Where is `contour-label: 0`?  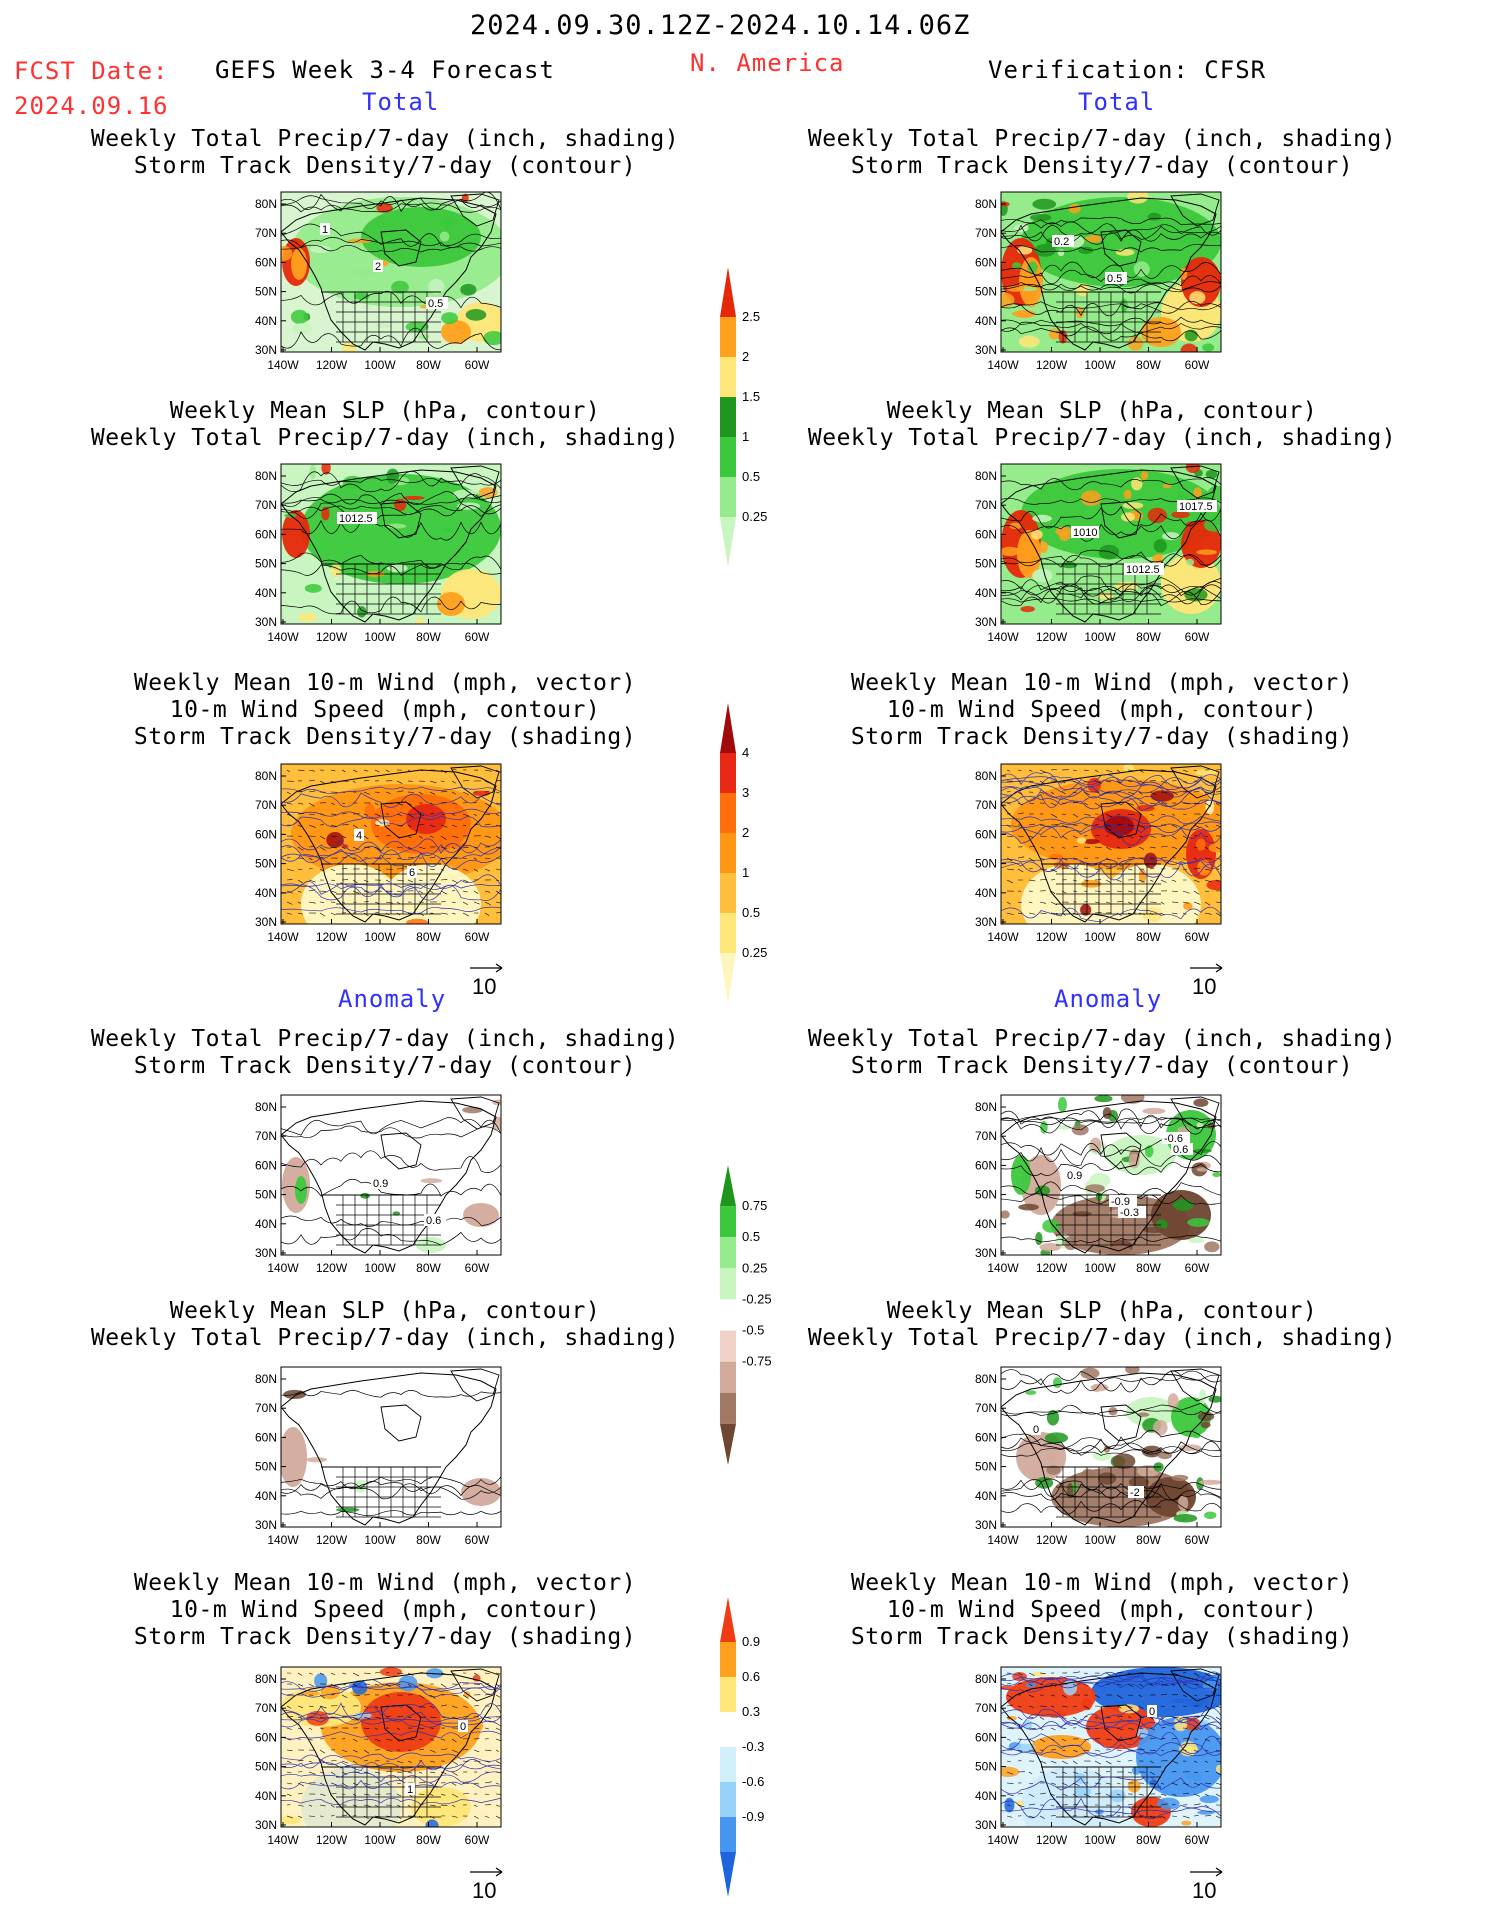 contour-label: 0 is located at coordinates (1152, 1712).